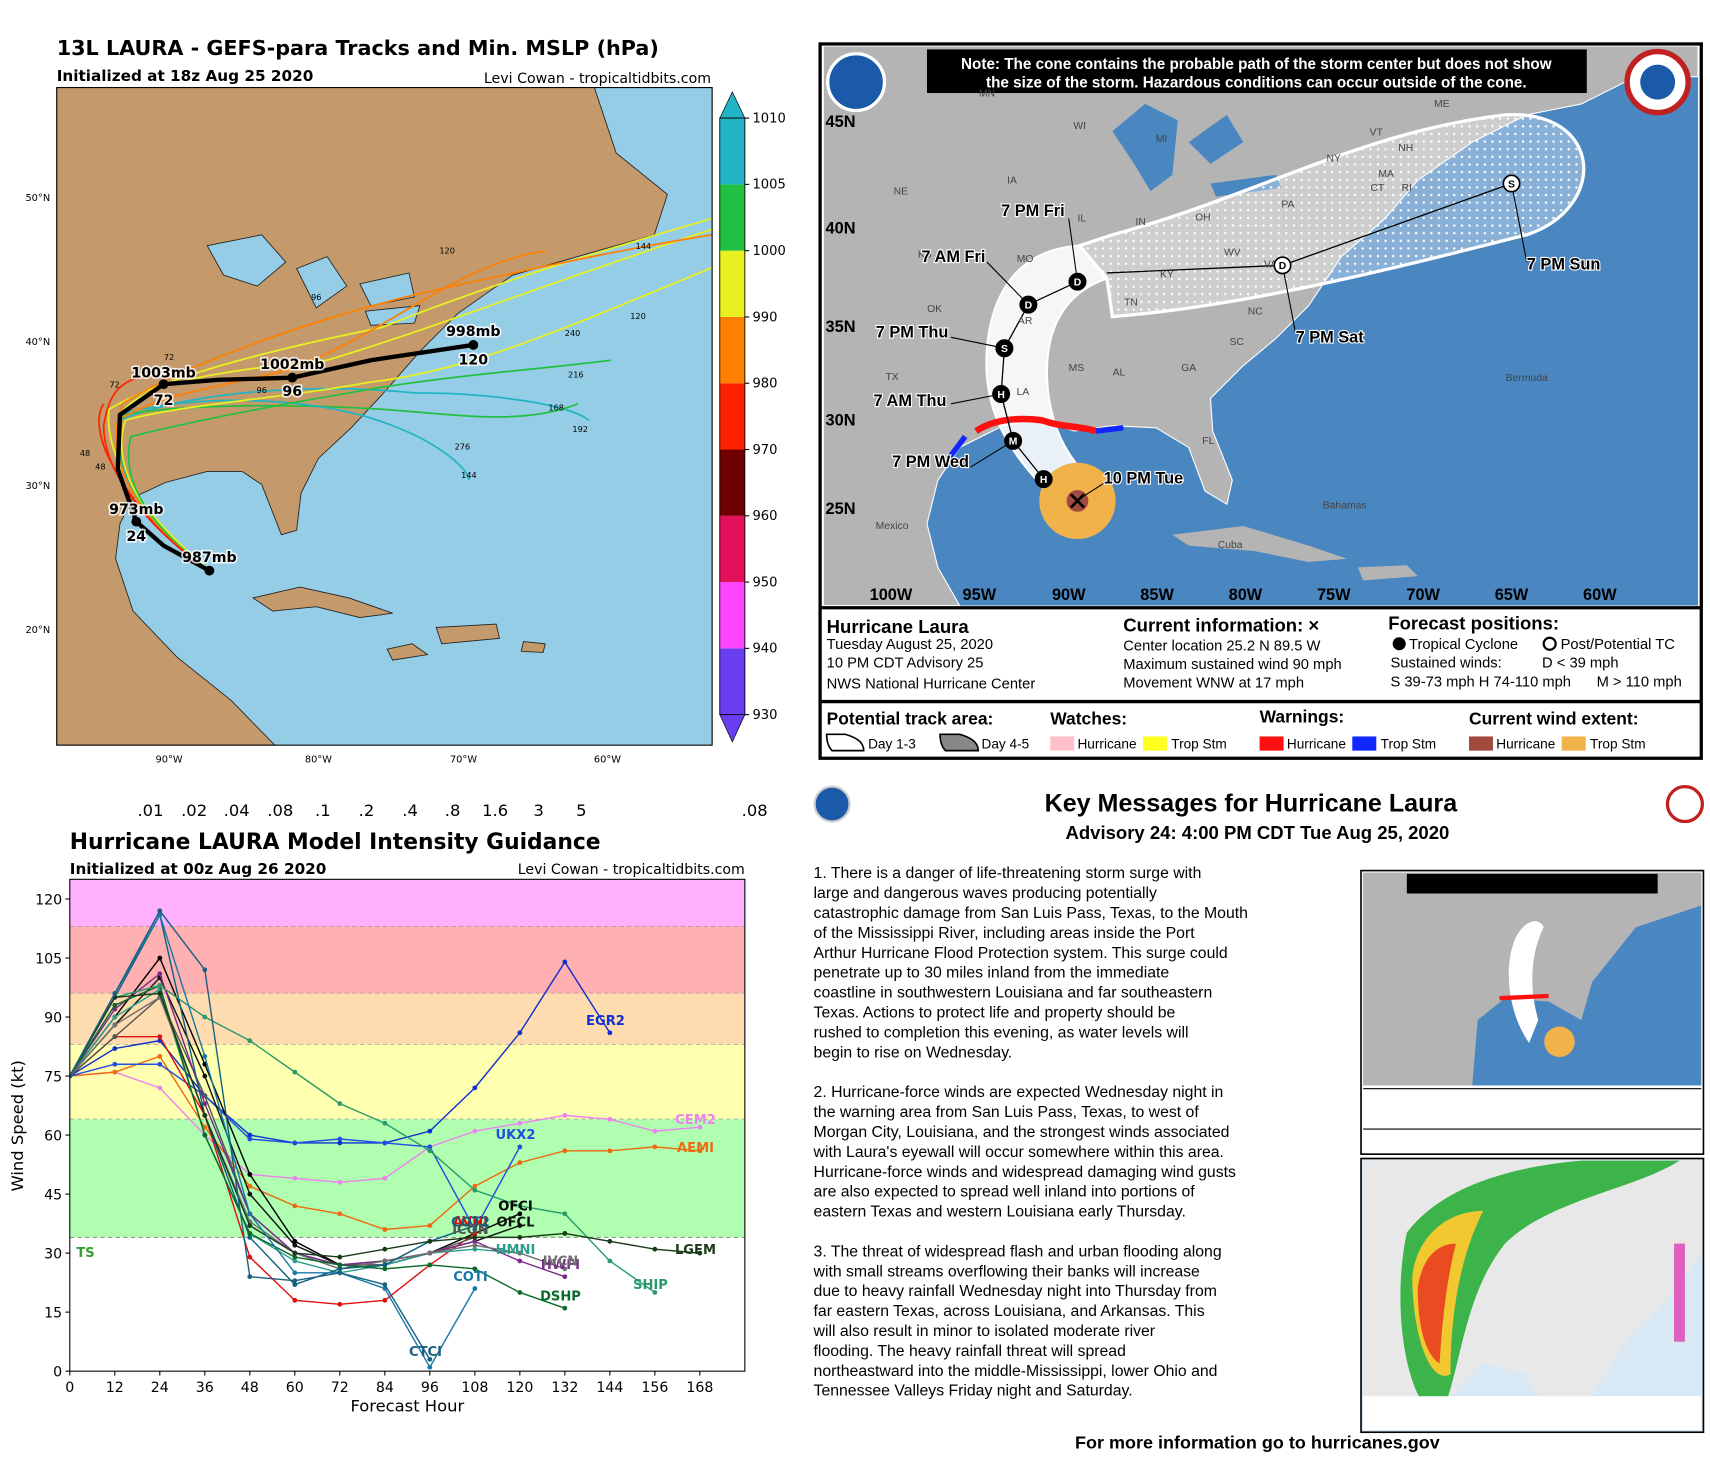 This screenshot has width=1710, height=1462. What do you see at coordinates (53, 1018) in the screenshot?
I see `y-tick-label: 90` at bounding box center [53, 1018].